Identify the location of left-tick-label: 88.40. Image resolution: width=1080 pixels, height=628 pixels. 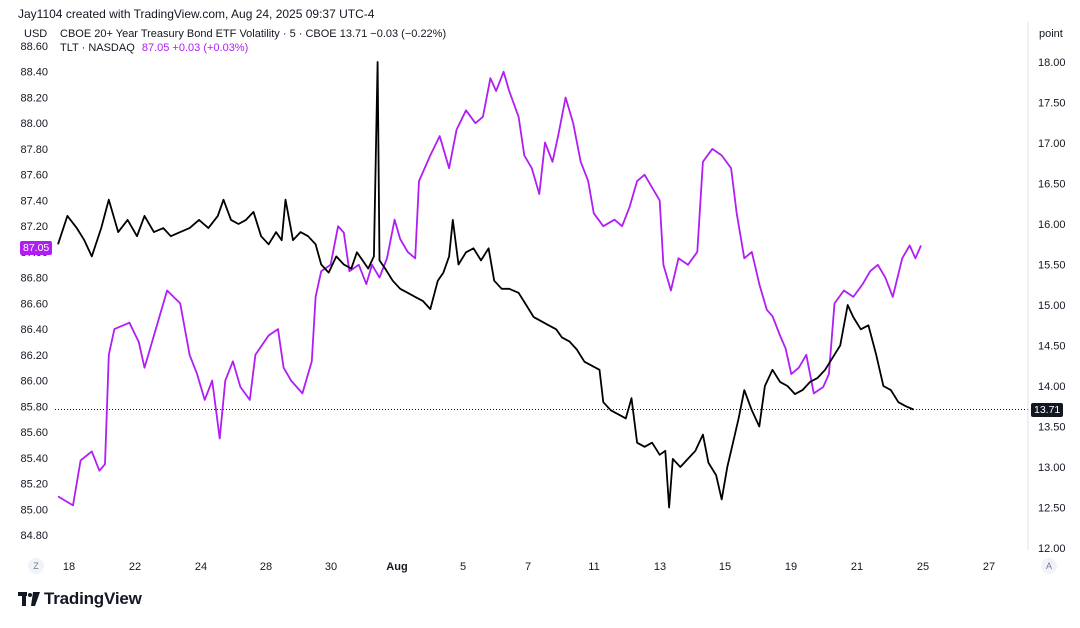
(34, 73).